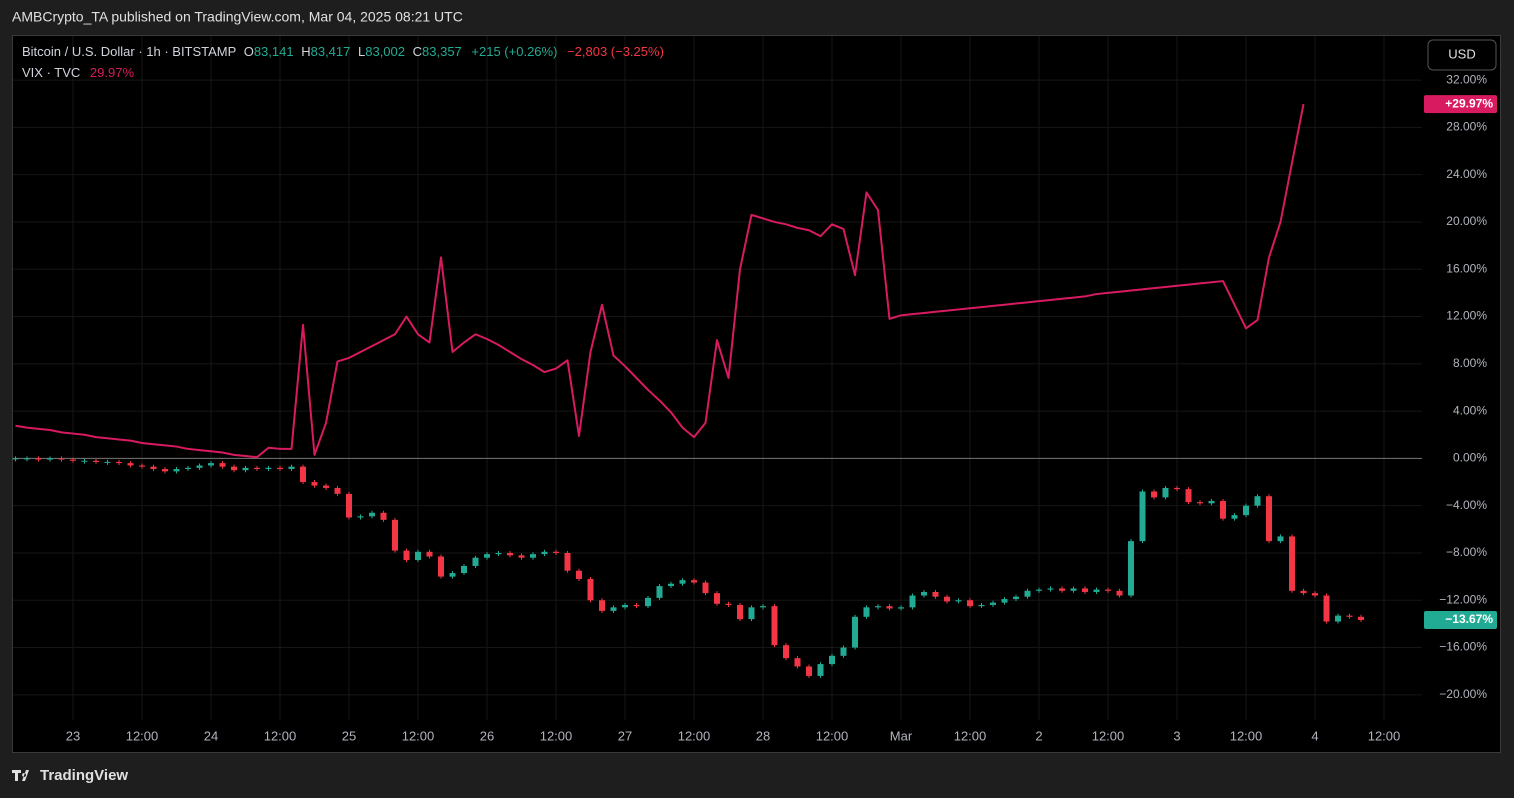  Describe the element at coordinates (1470, 410) in the screenshot. I see `y-tick-label: 4.00%` at that location.